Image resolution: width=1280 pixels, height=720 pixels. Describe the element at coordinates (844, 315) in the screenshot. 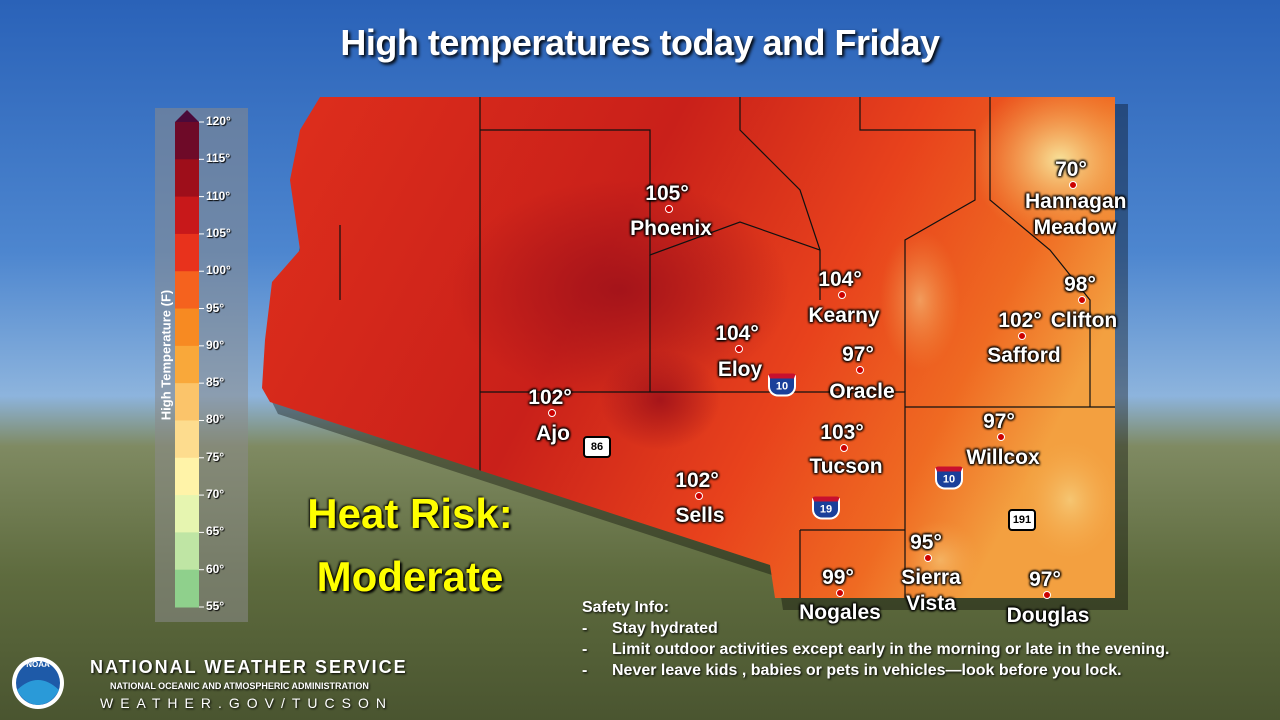

I see `city-name: Kearny` at that location.